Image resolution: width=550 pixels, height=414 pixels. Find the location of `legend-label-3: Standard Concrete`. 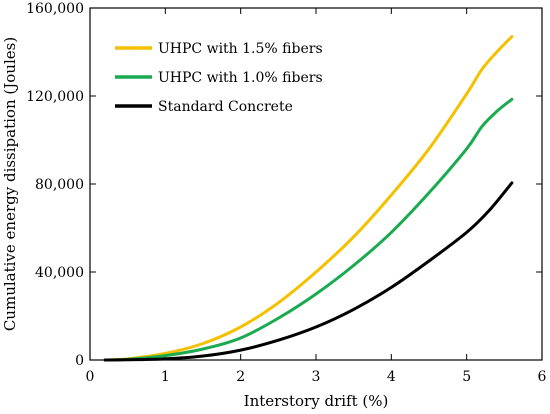

legend-label-3: Standard Concrete is located at coordinates (225, 107).